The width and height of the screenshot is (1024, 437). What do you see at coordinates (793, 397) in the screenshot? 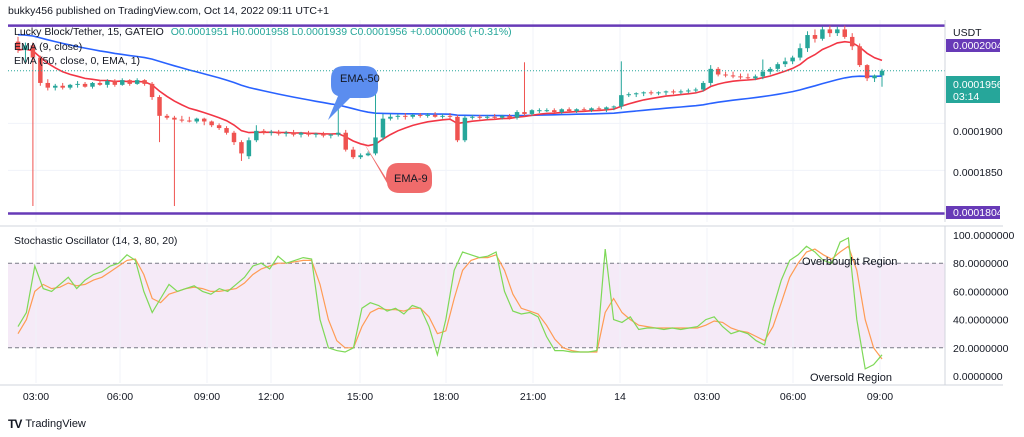
I see `time-tick: 06:00` at bounding box center [793, 397].